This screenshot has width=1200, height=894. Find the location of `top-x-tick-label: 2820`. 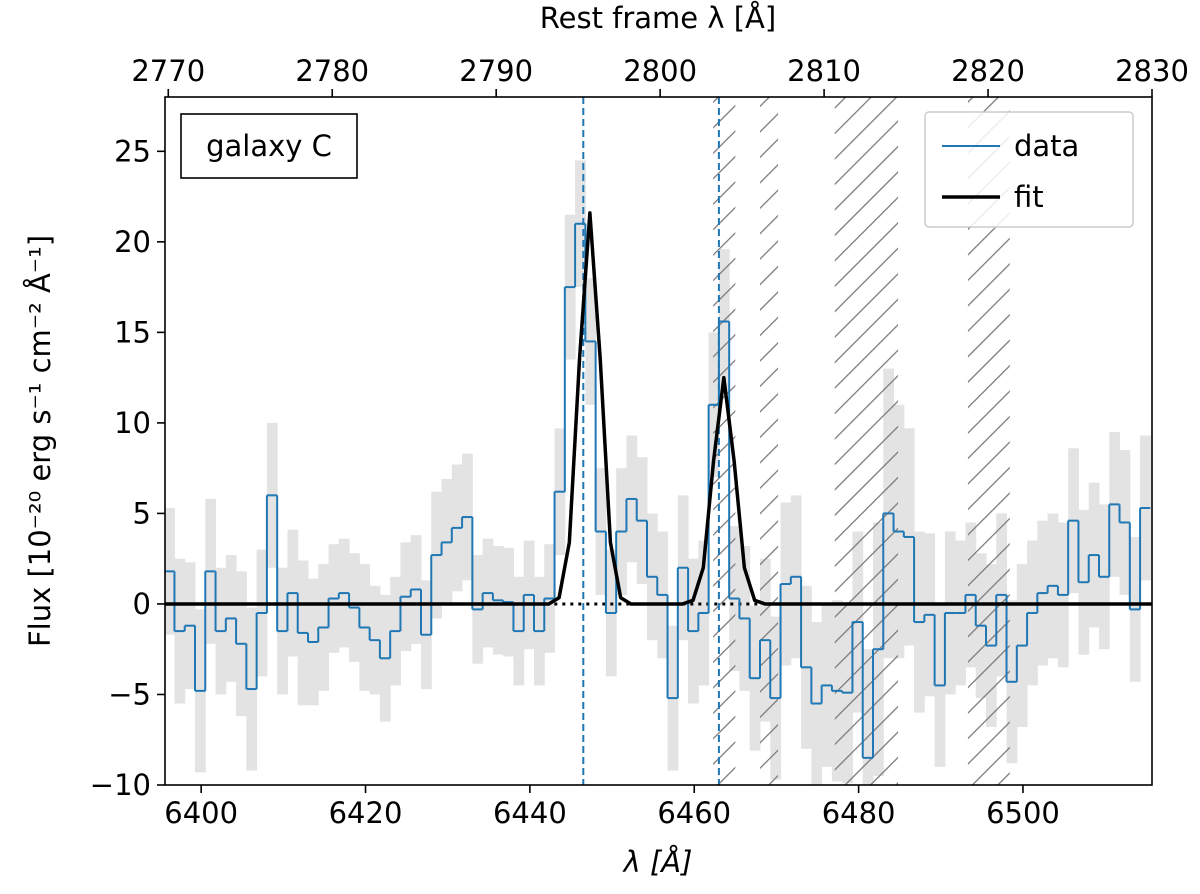

top-x-tick-label: 2820 is located at coordinates (988, 71).